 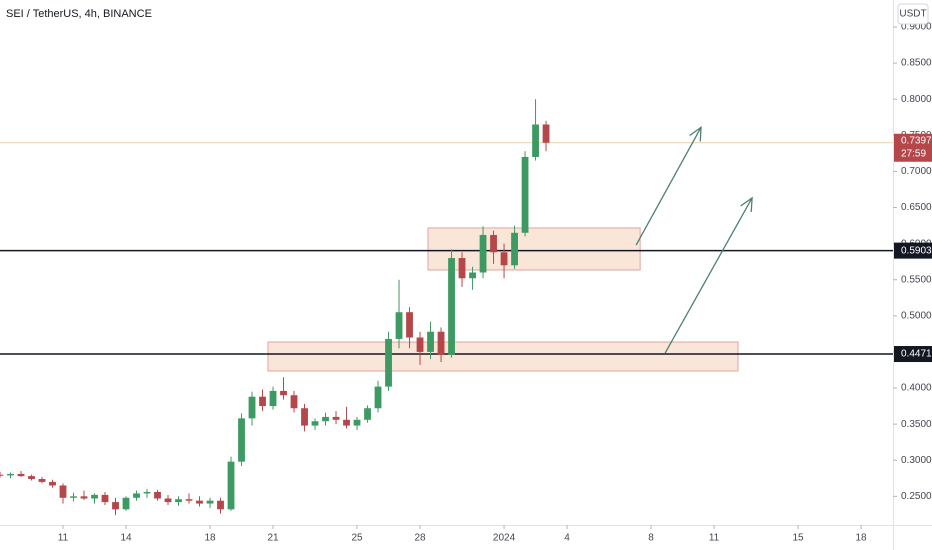 I want to click on currency-box, so click(x=913, y=14).